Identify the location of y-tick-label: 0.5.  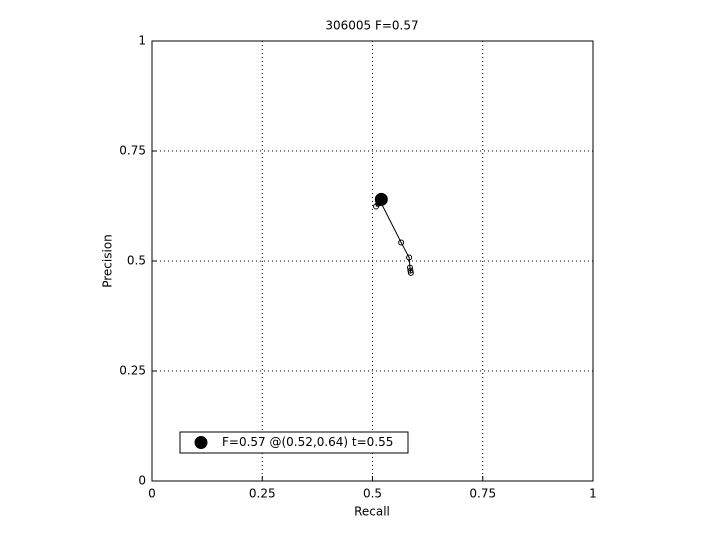
(136, 261).